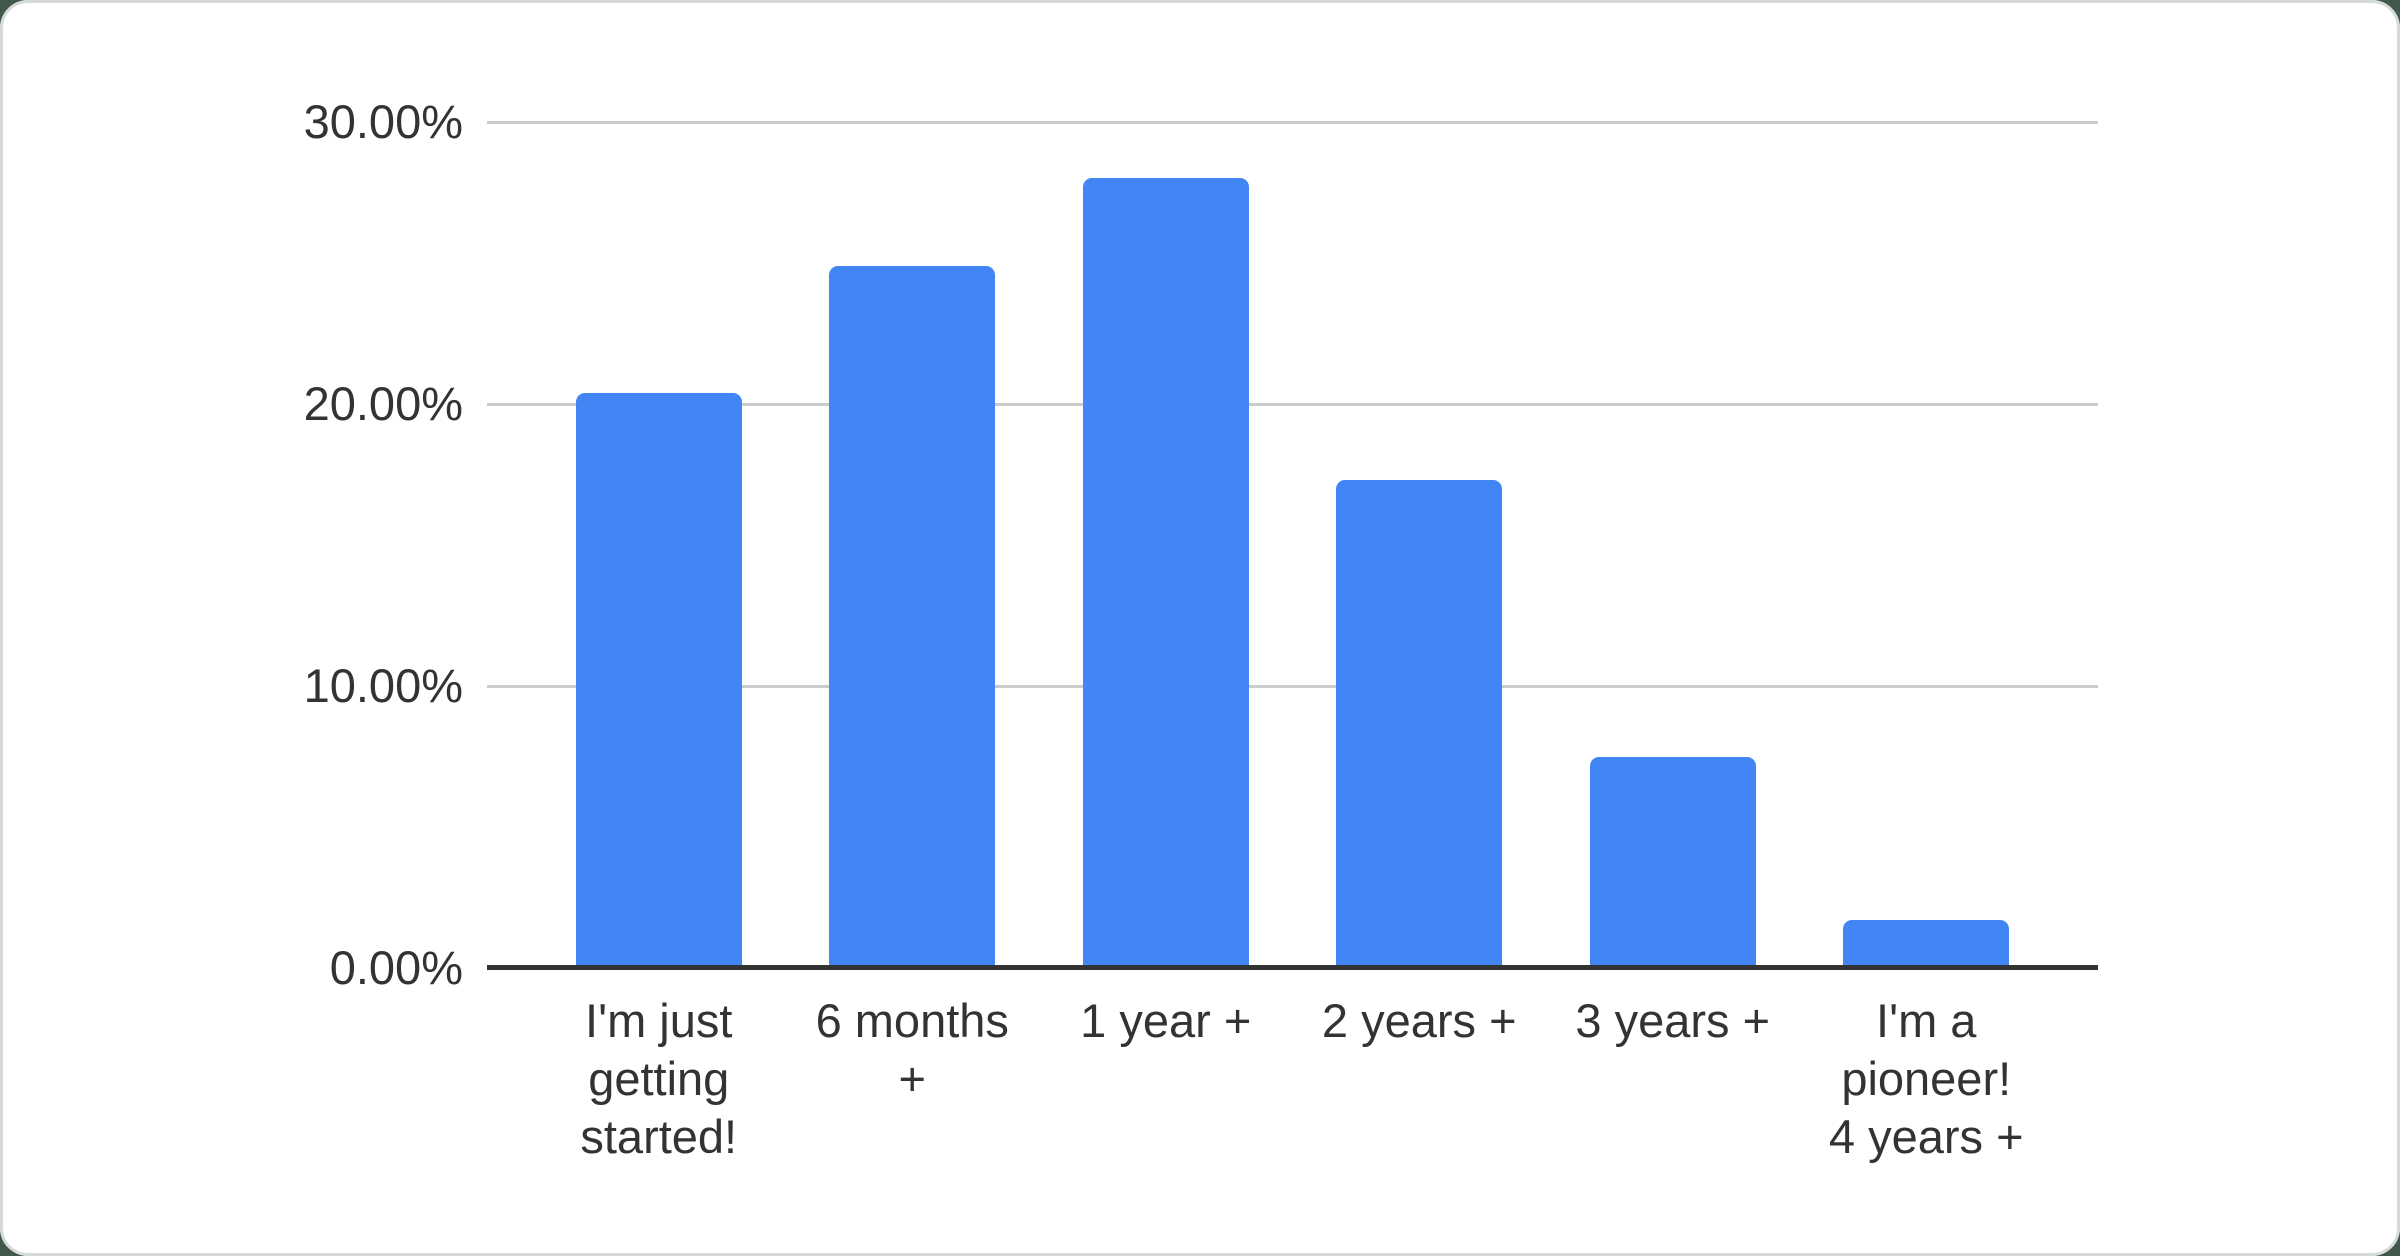  Describe the element at coordinates (396, 967) in the screenshot. I see `y-axis-tick-label: 0.00%` at that location.